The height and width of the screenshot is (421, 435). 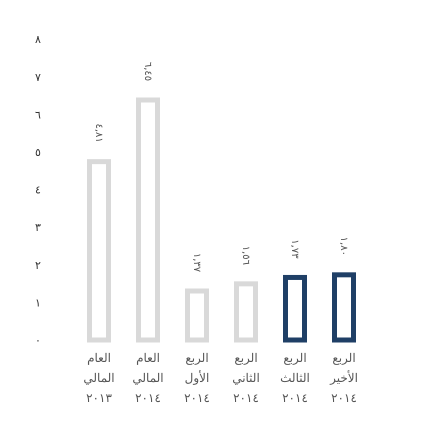 I want to click on x-tick-label: الأخير, so click(x=343, y=377).